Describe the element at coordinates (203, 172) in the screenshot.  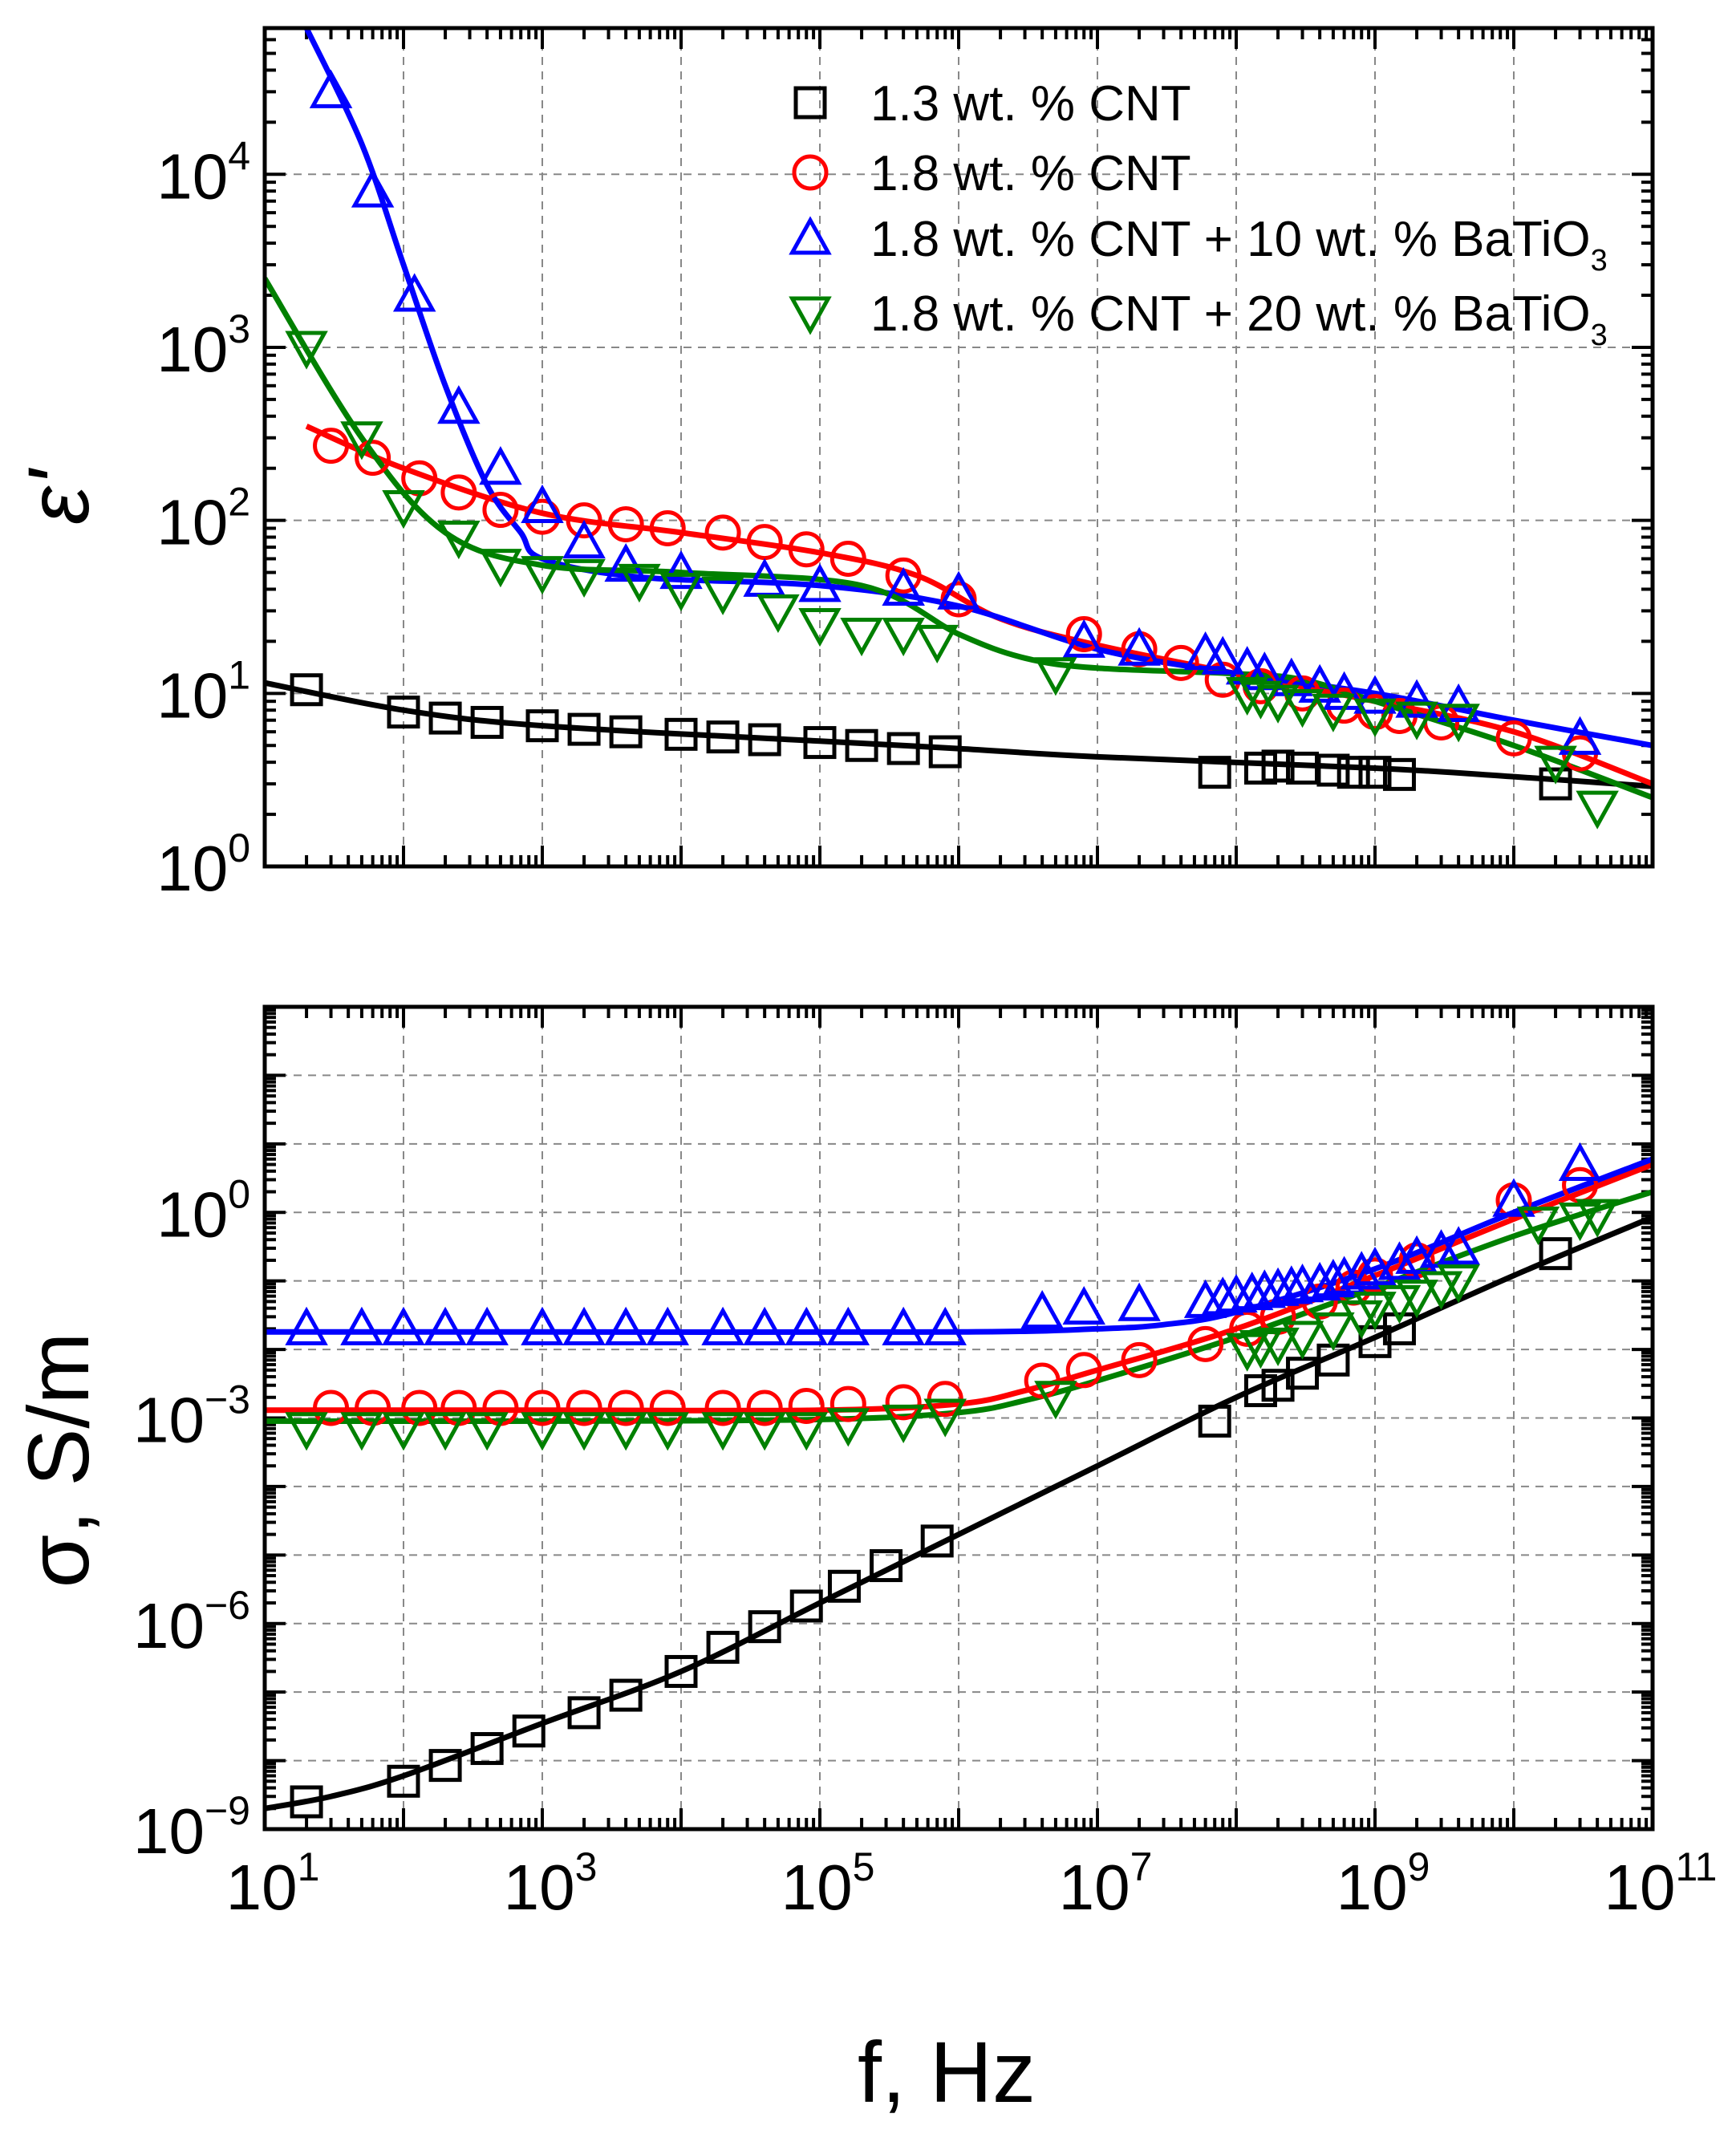
I see `y-tick-label: 10⁴` at that location.